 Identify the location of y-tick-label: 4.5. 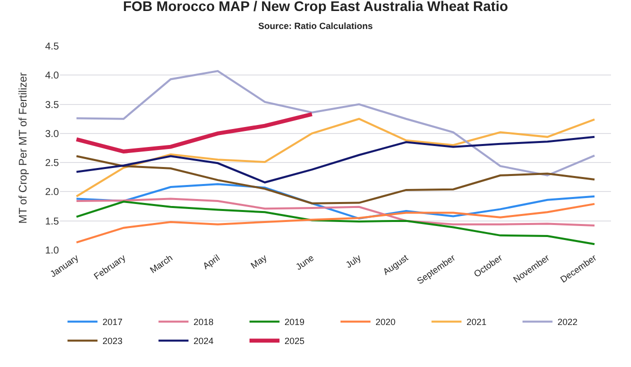
(52, 47).